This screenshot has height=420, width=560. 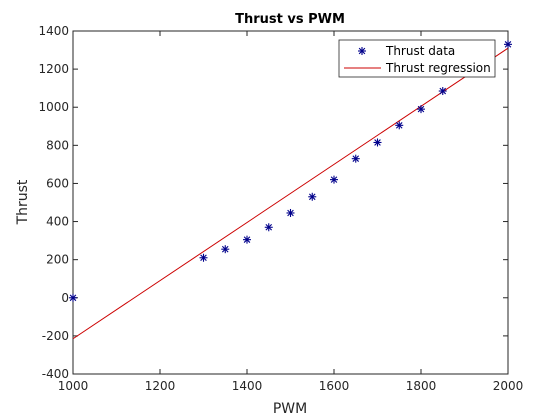 What do you see at coordinates (334, 386) in the screenshot?
I see `x-tick-label: 1600` at bounding box center [334, 386].